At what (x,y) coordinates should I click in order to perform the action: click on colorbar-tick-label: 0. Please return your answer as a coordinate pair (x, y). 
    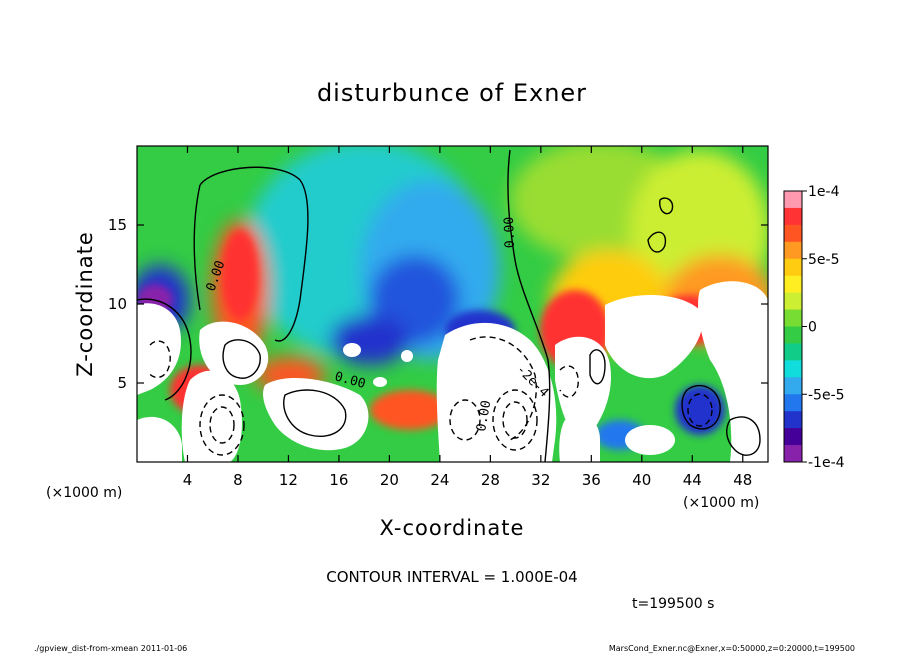
    Looking at the image, I should click on (812, 328).